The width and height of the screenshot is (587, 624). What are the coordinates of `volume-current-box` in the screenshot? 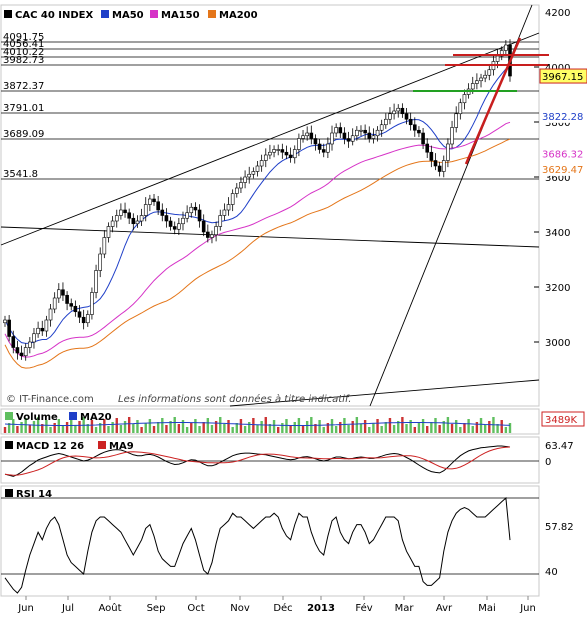 It's located at (563, 419).